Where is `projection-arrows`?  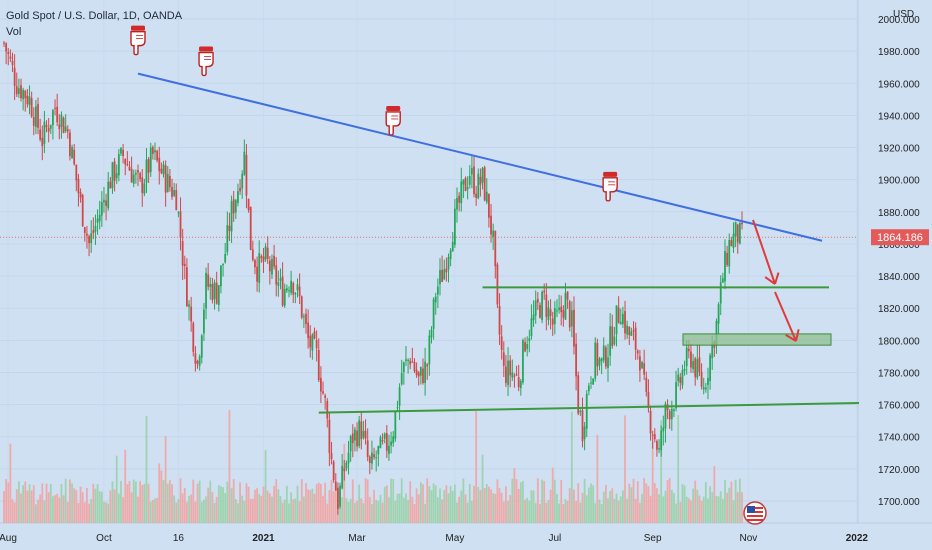
projection-arrows is located at coordinates (776, 280).